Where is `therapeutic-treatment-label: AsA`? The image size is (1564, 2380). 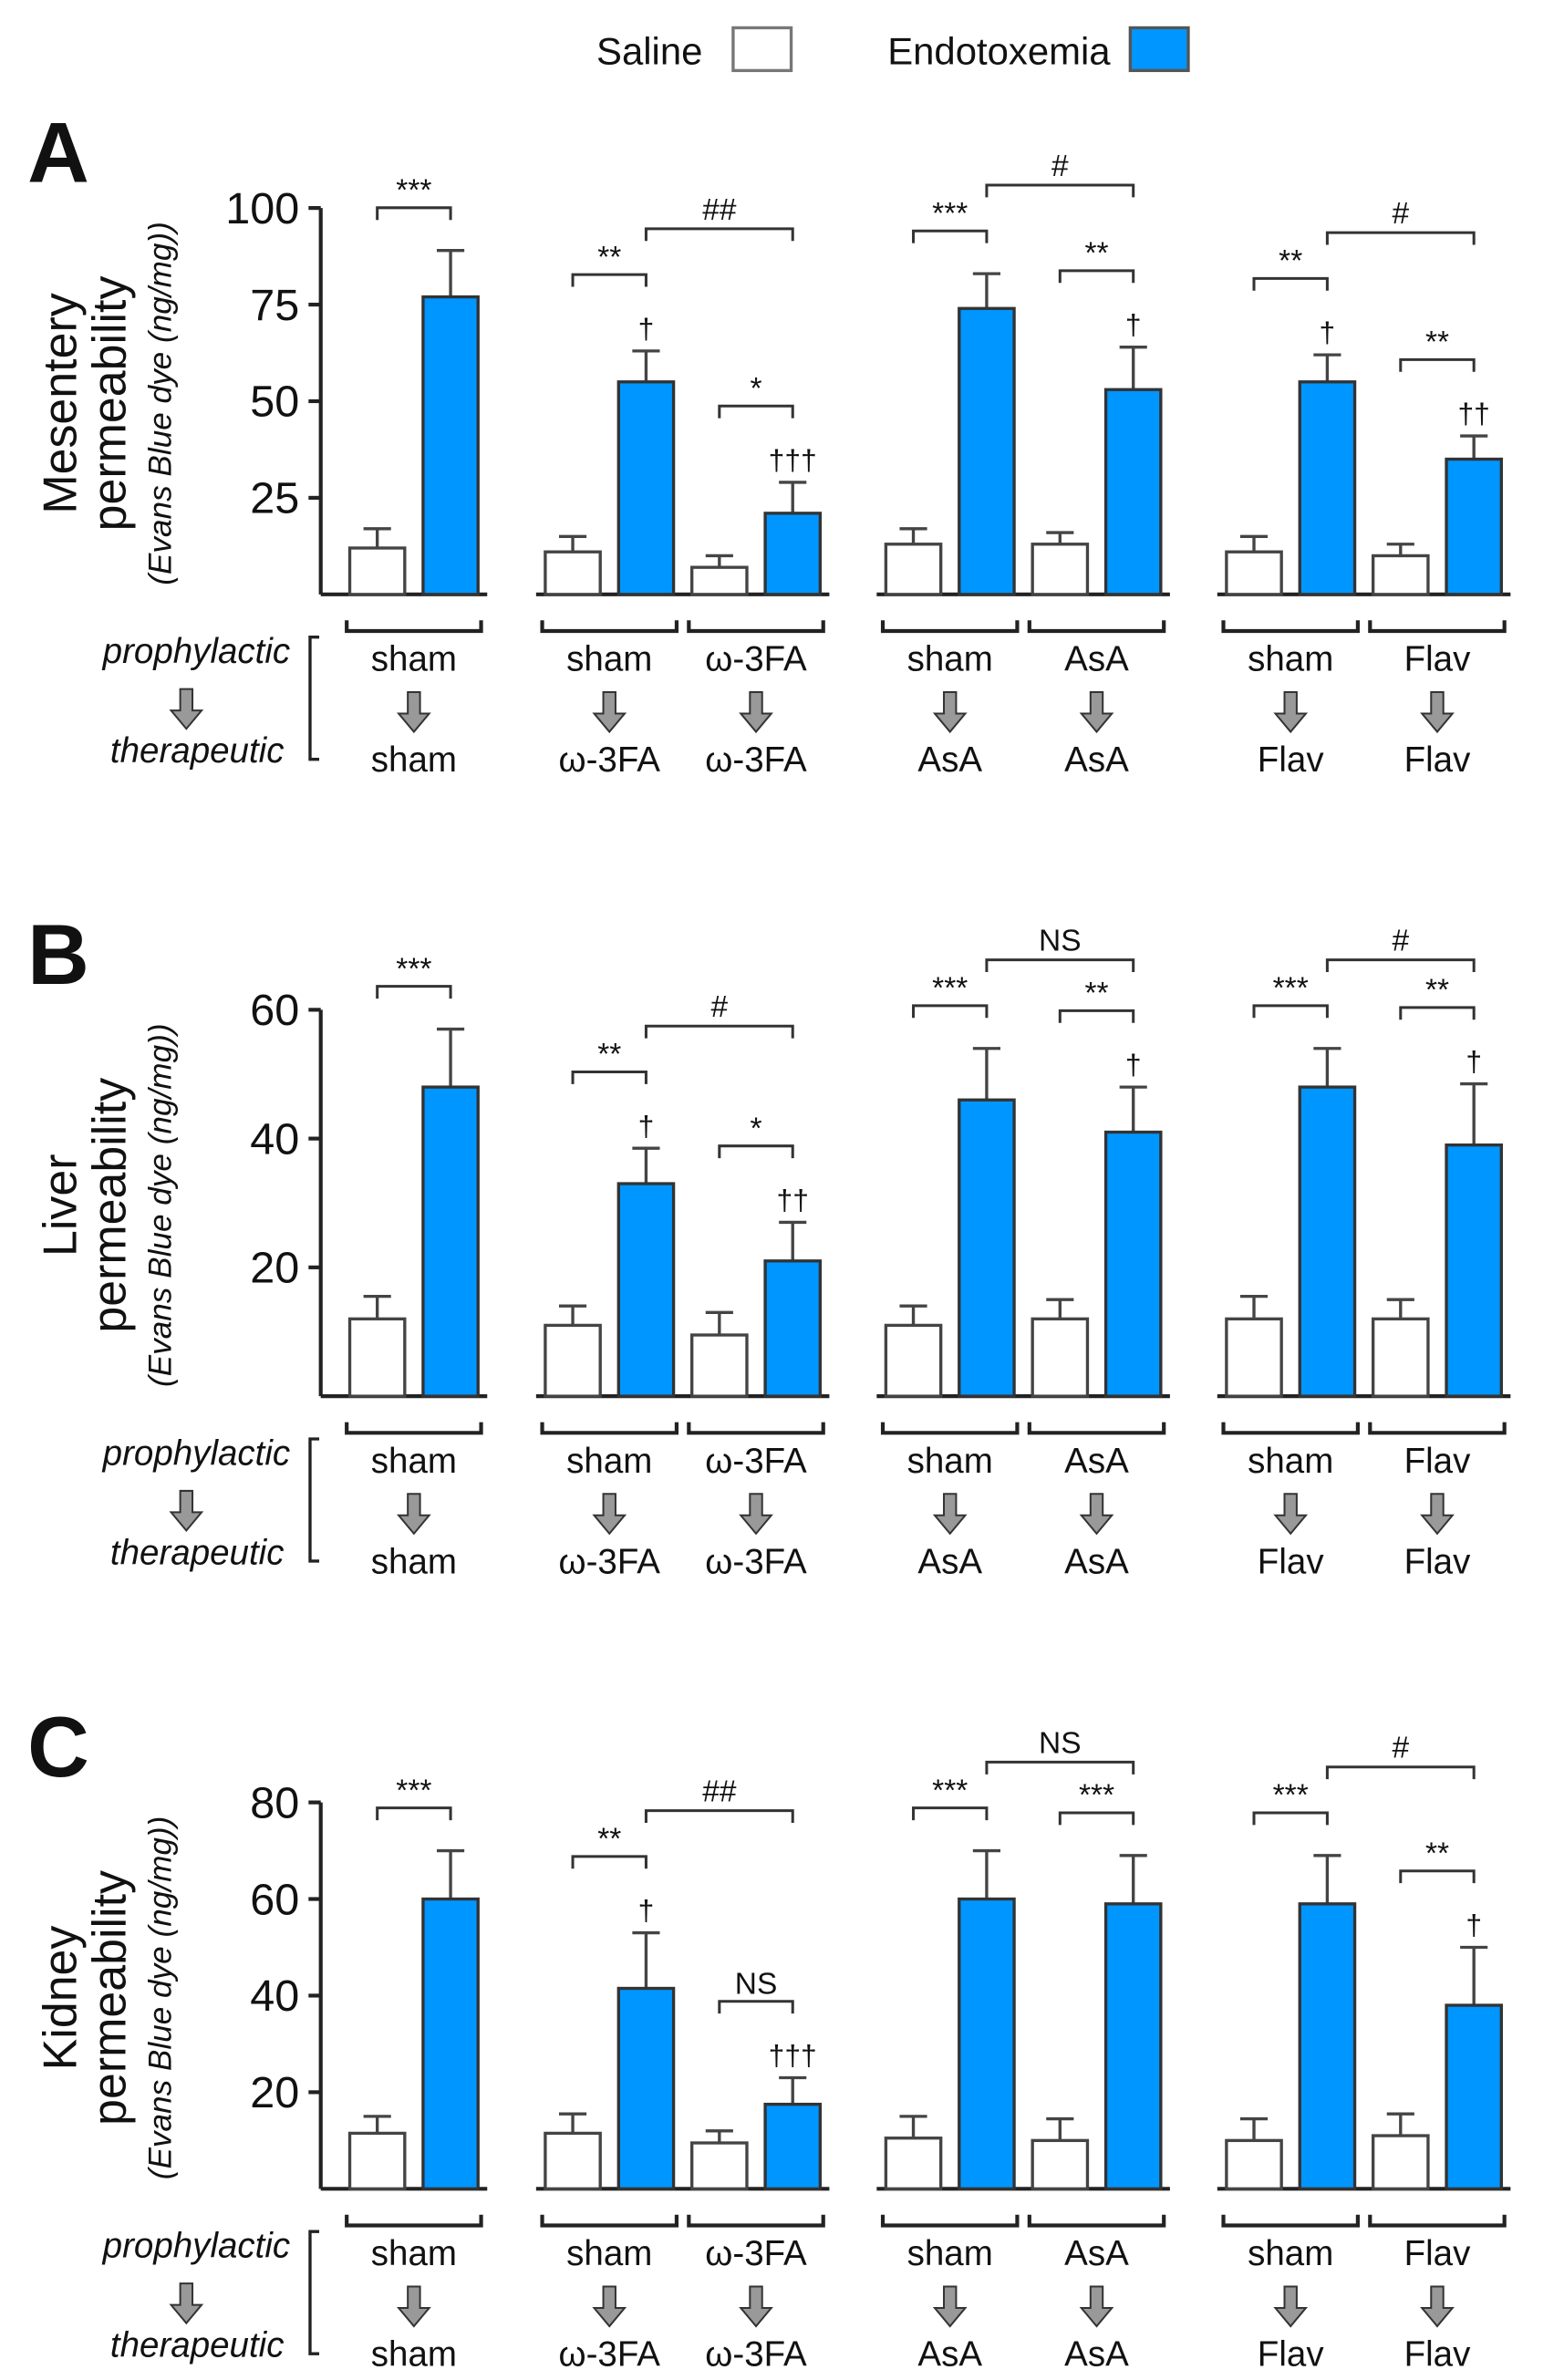 therapeutic-treatment-label: AsA is located at coordinates (949, 1562).